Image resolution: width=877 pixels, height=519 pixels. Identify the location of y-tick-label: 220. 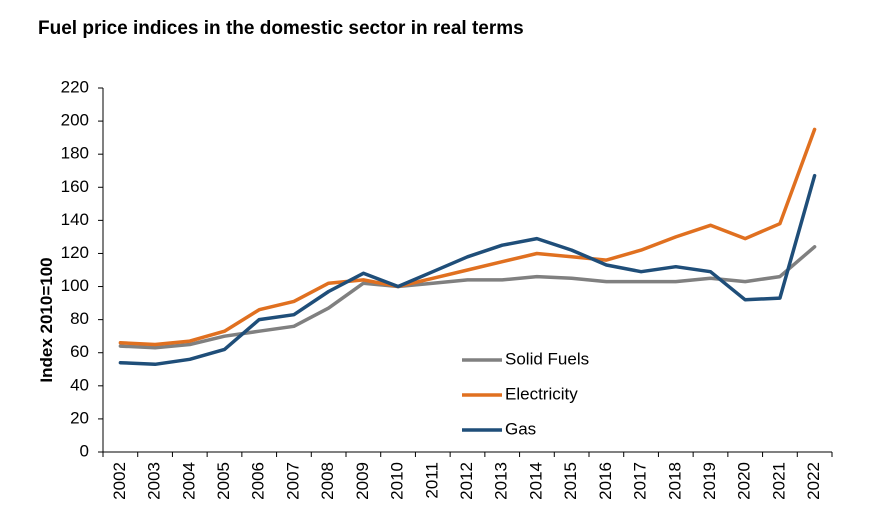
(75, 86).